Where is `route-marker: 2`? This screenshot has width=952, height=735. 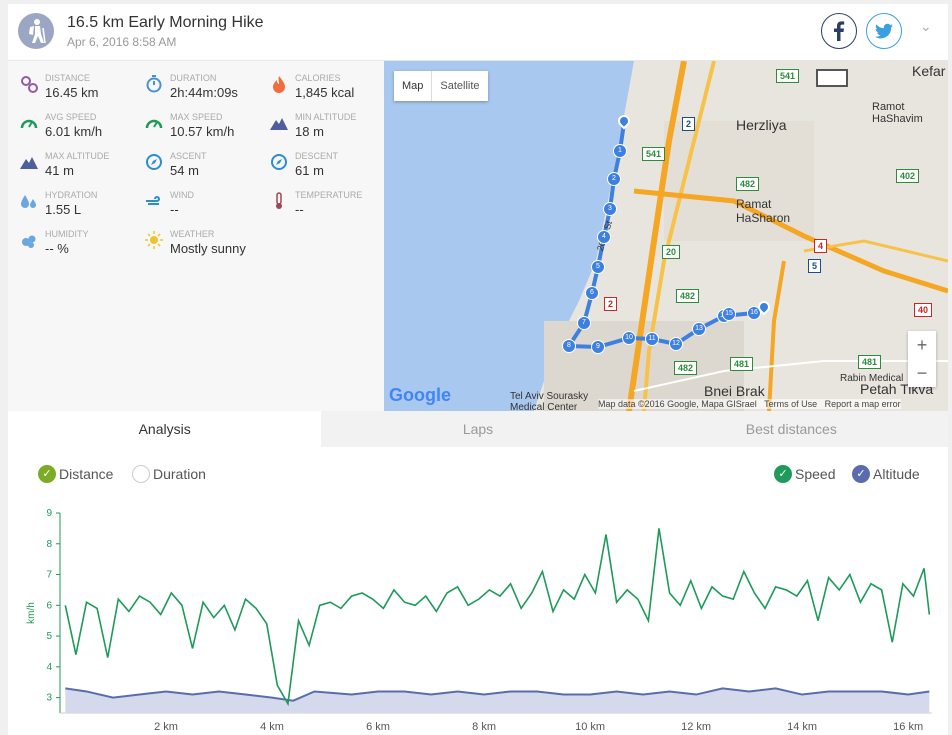 route-marker: 2 is located at coordinates (614, 179).